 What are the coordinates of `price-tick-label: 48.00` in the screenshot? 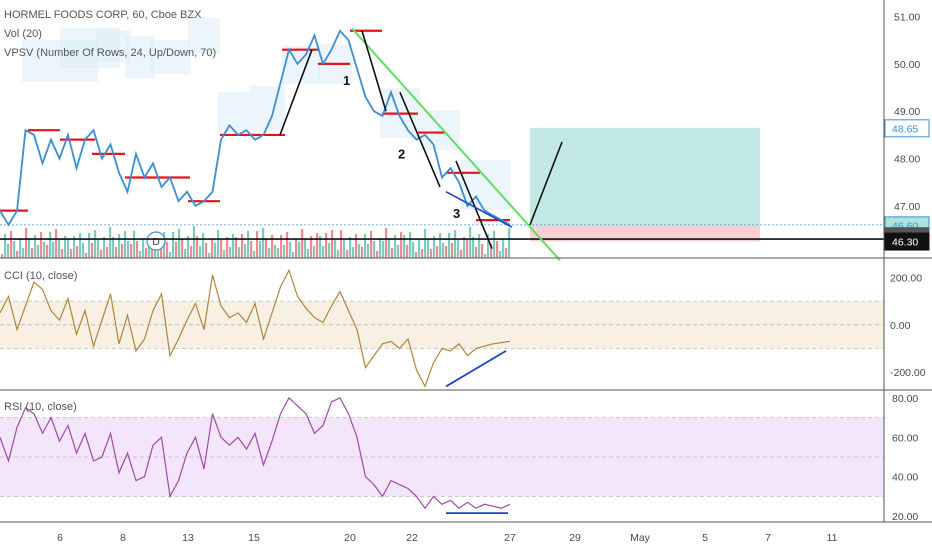 It's located at (907, 160).